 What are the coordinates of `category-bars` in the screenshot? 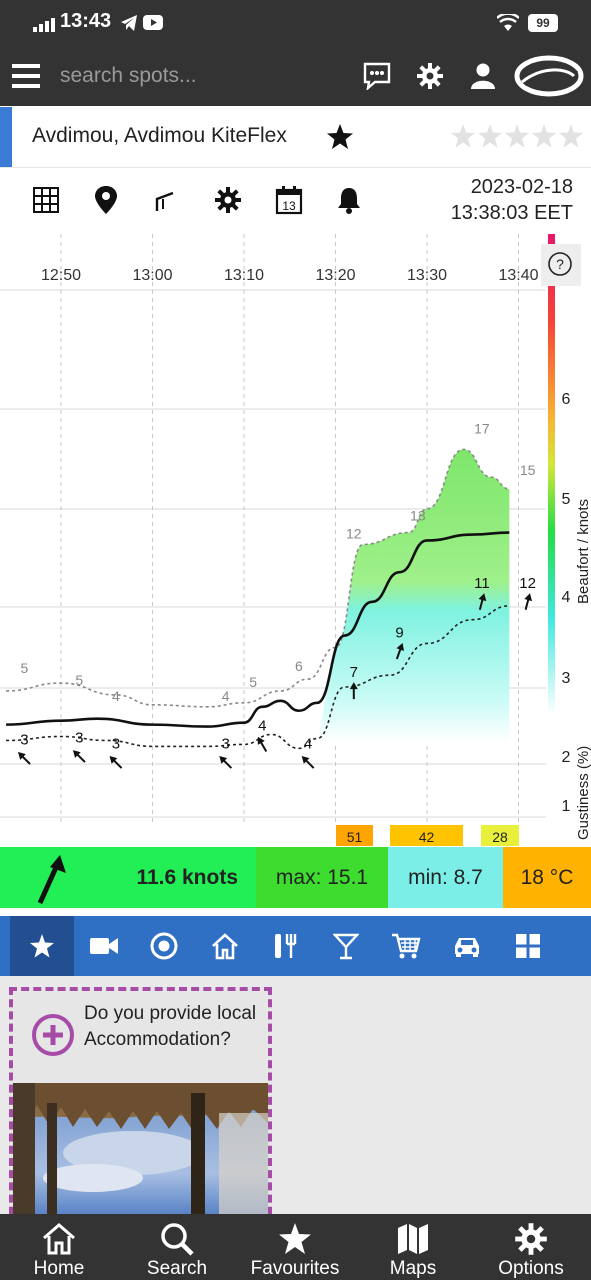 It's located at (346, 946).